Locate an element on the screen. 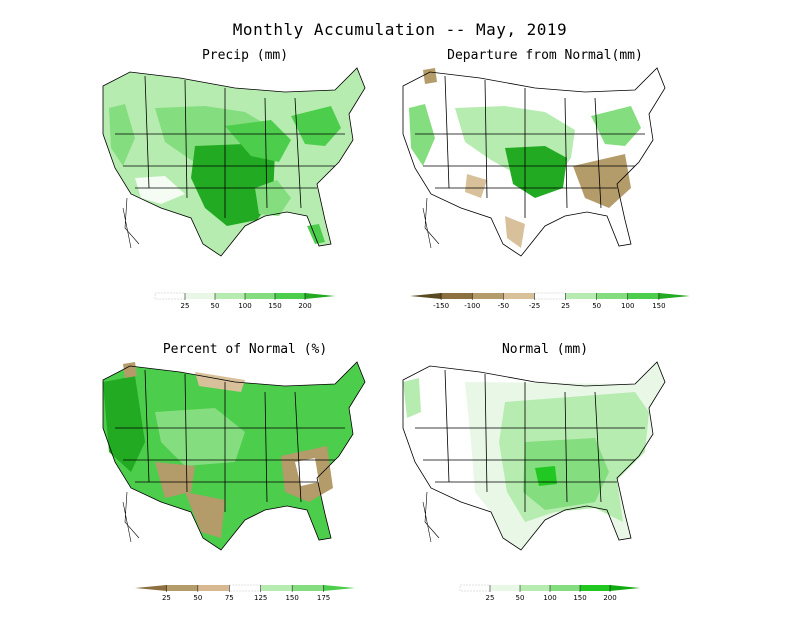 This screenshot has height=618, width=800. departure-field is located at coordinates (534, 162).